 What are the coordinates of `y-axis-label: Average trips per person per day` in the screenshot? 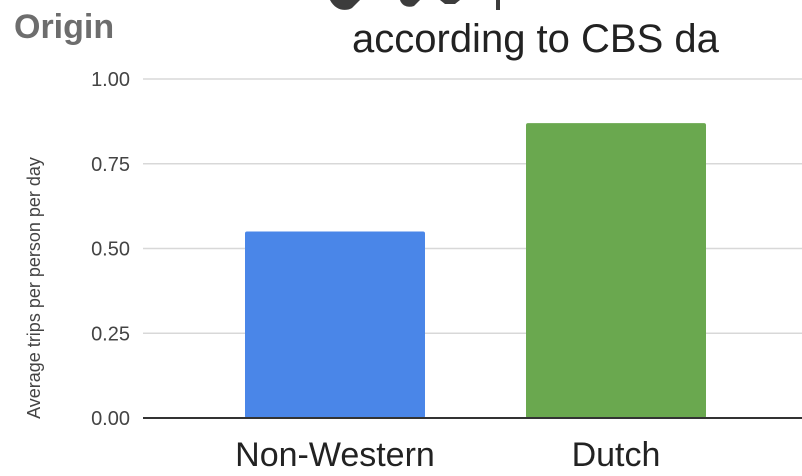 It's located at (34, 288).